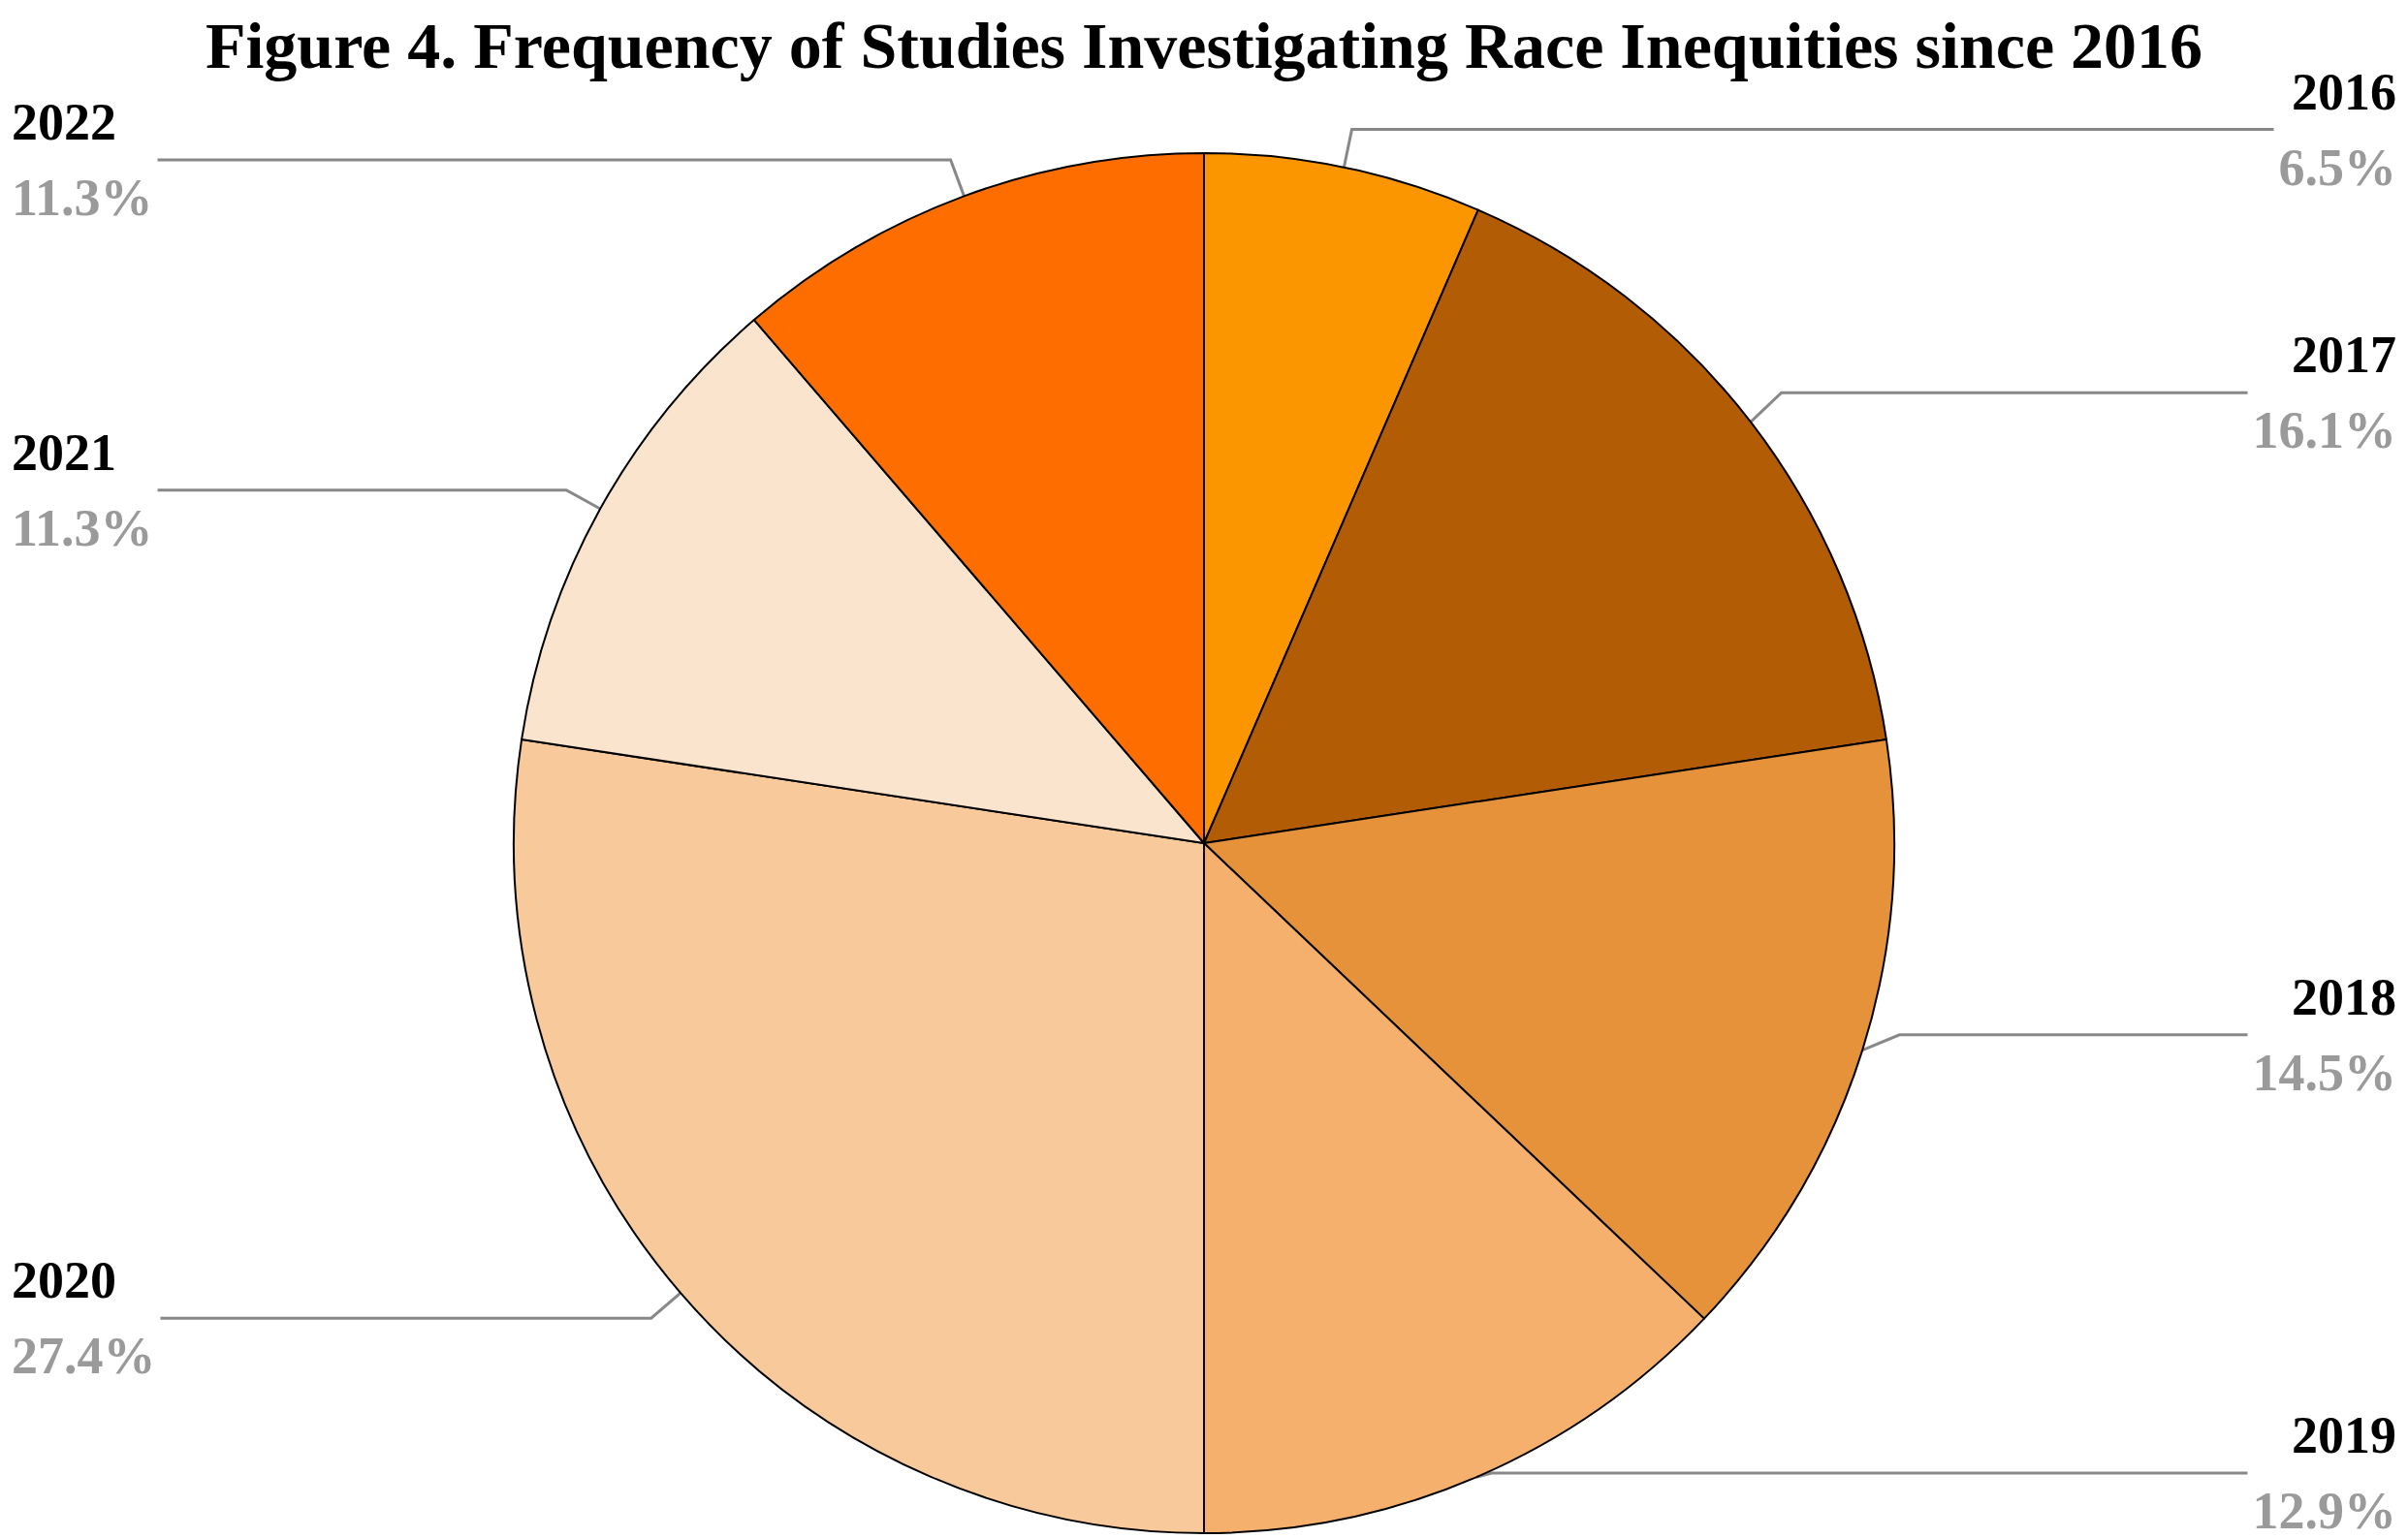  What do you see at coordinates (2324, 430) in the screenshot?
I see `data-label: 16.1%` at bounding box center [2324, 430].